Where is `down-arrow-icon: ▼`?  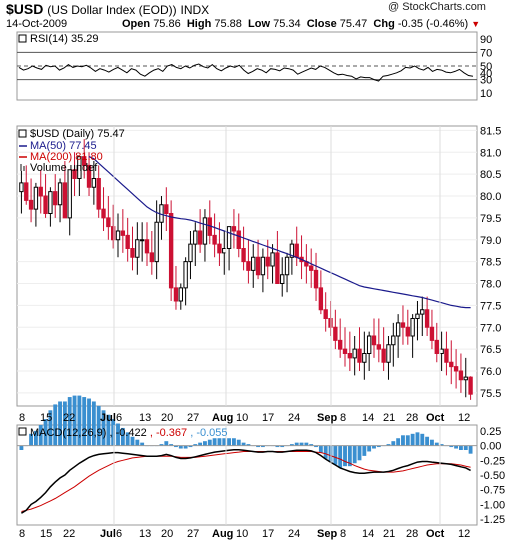
down-arrow-icon: ▼ is located at coordinates (476, 24).